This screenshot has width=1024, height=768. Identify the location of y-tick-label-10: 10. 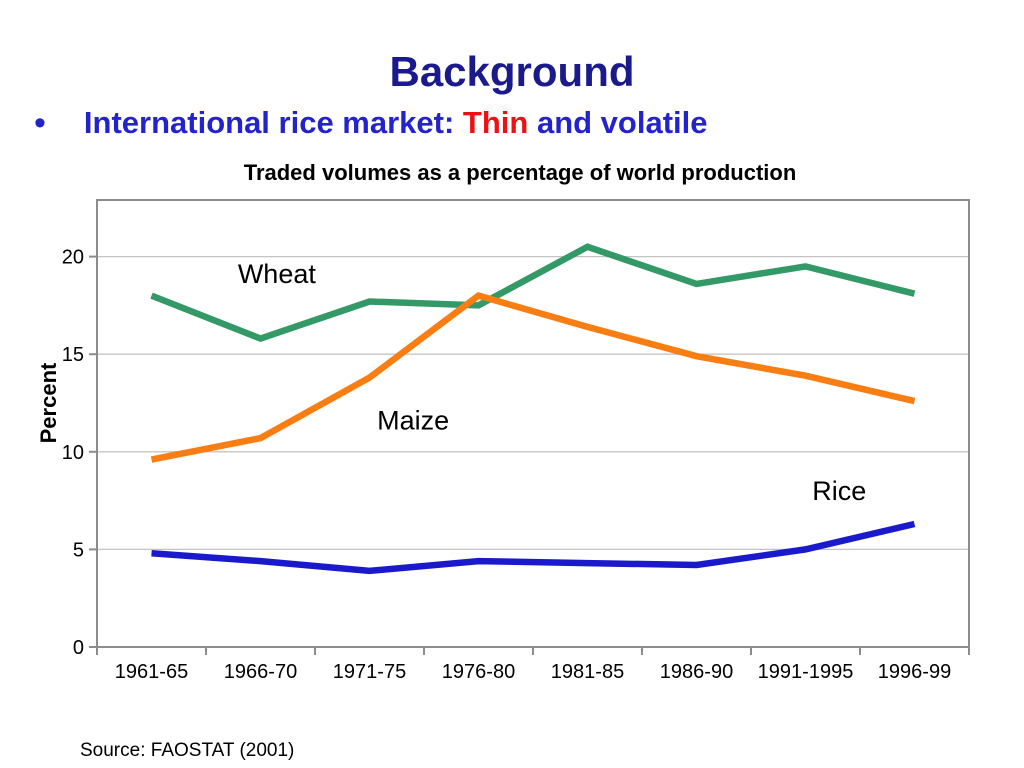
(73, 453).